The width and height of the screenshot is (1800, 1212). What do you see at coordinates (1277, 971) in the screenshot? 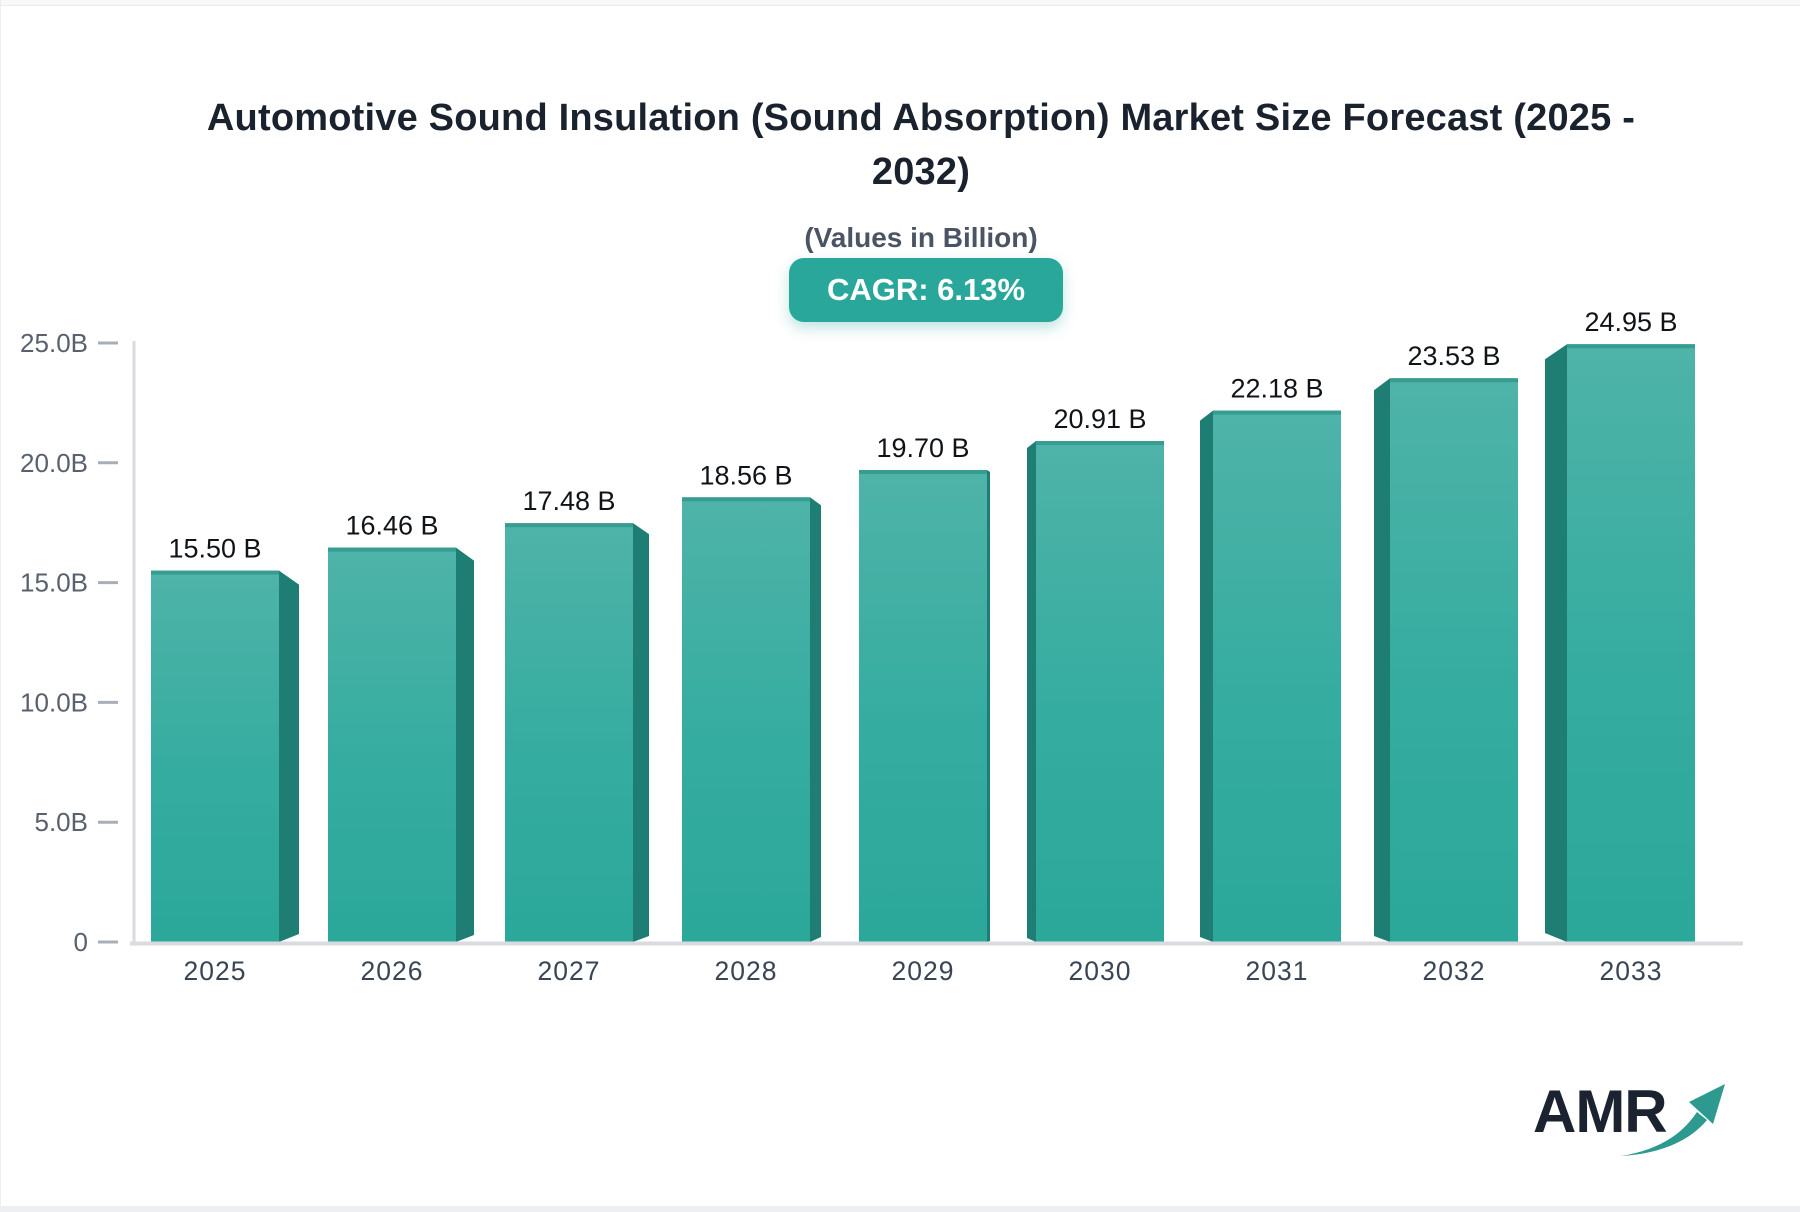
I see `year-label-2031: 2031` at bounding box center [1277, 971].